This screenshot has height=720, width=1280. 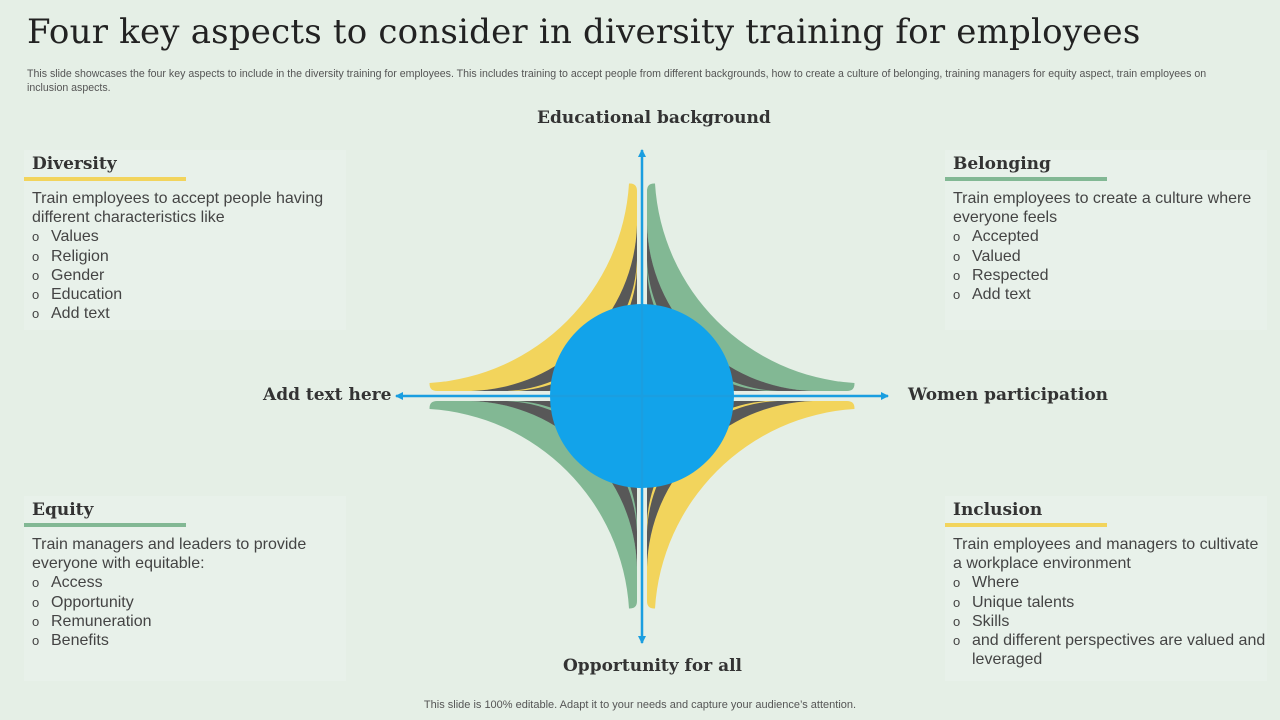 I want to click on list-item-text: Remuneration, so click(x=101, y=621).